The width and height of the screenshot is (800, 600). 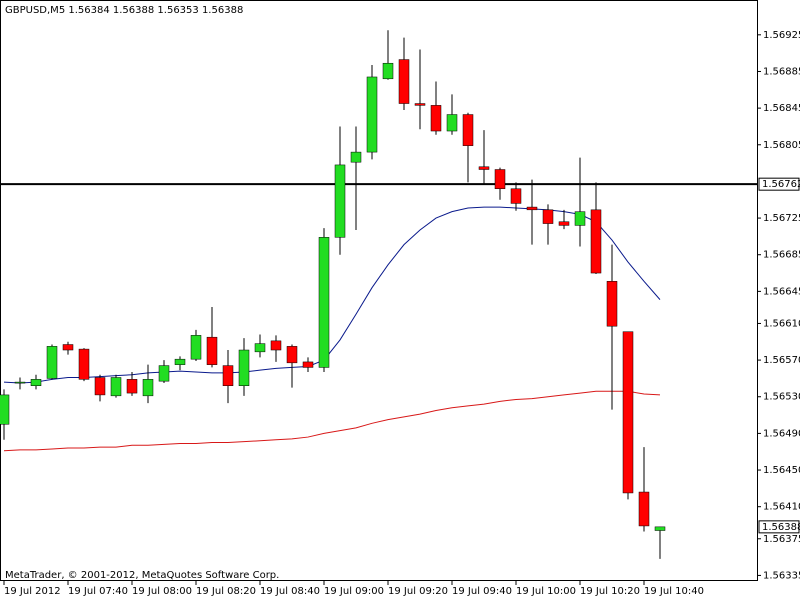 What do you see at coordinates (781, 108) in the screenshot?
I see `y-tick-label: 1.56845` at bounding box center [781, 108].